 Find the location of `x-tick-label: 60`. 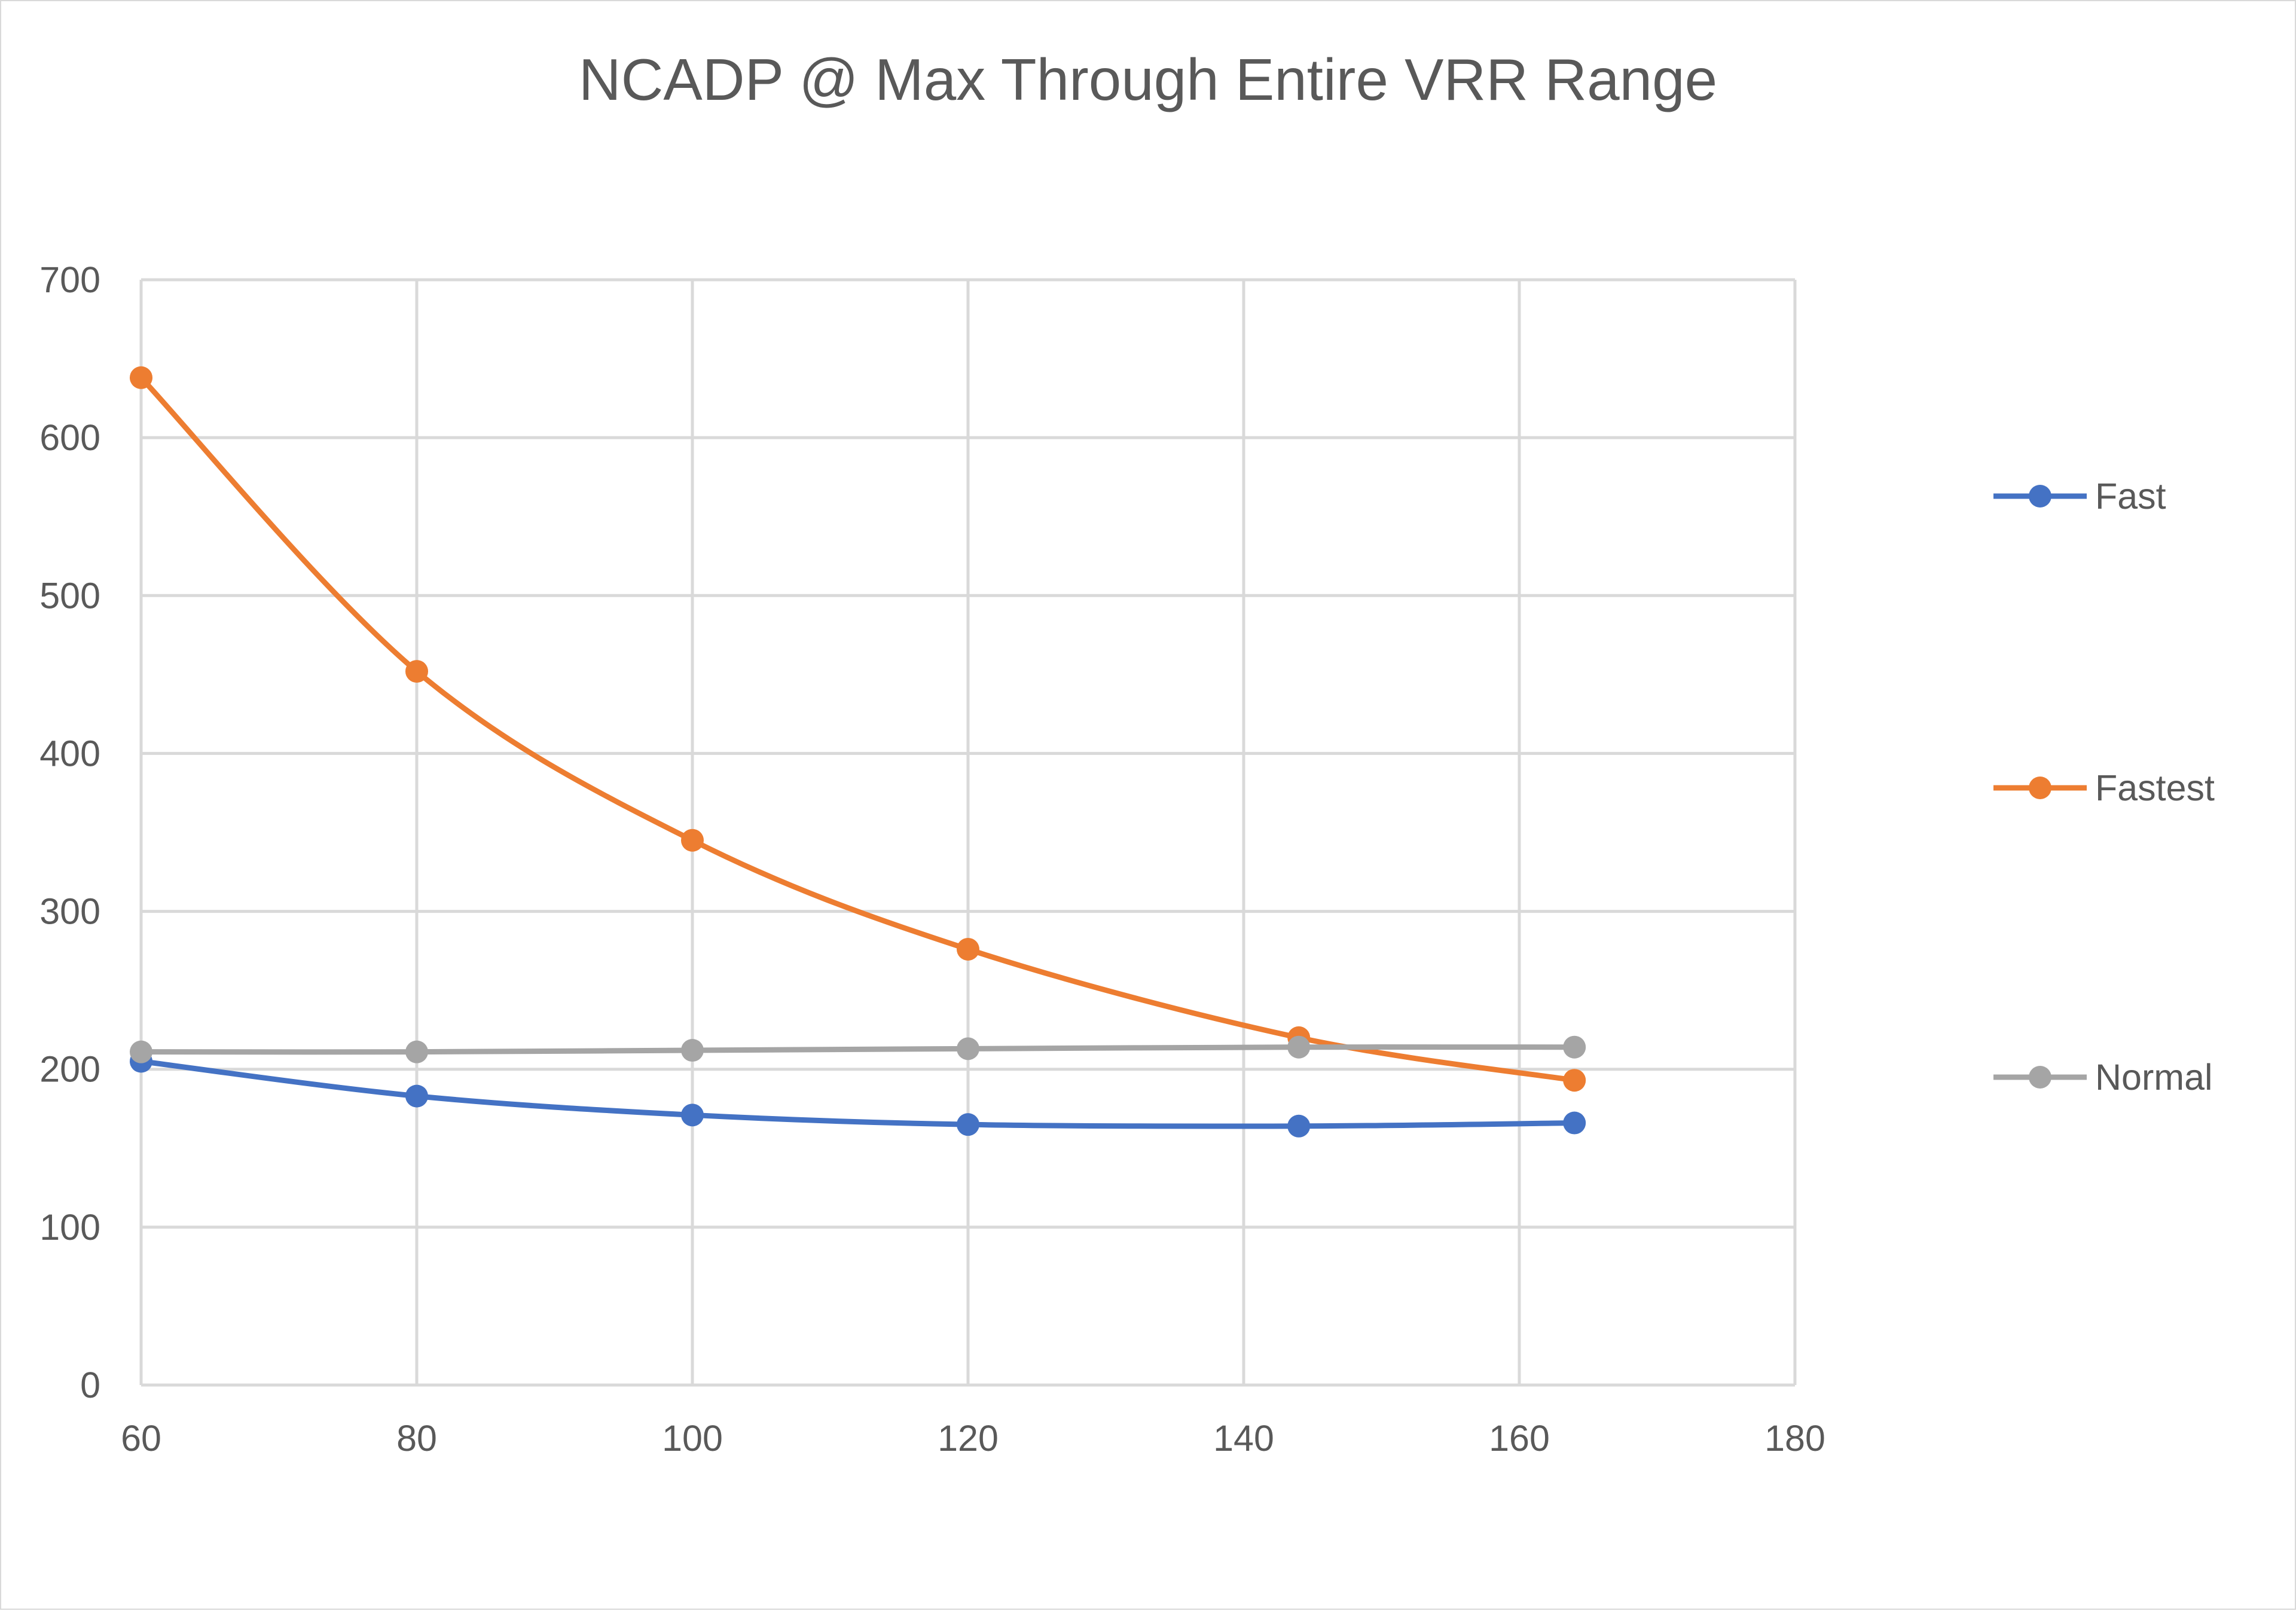

x-tick-label: 60 is located at coordinates (141, 1438).